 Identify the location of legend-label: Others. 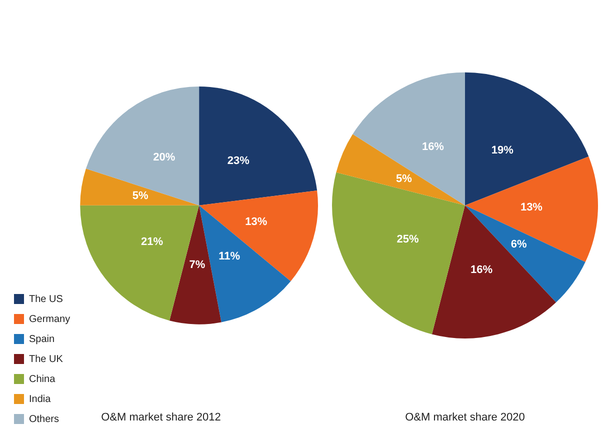
(44, 419).